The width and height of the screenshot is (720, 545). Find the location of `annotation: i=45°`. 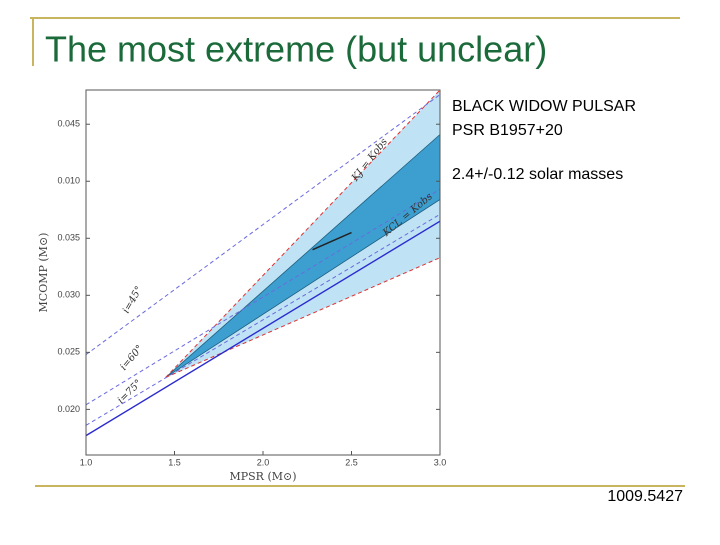

annotation: i=45° is located at coordinates (133, 300).